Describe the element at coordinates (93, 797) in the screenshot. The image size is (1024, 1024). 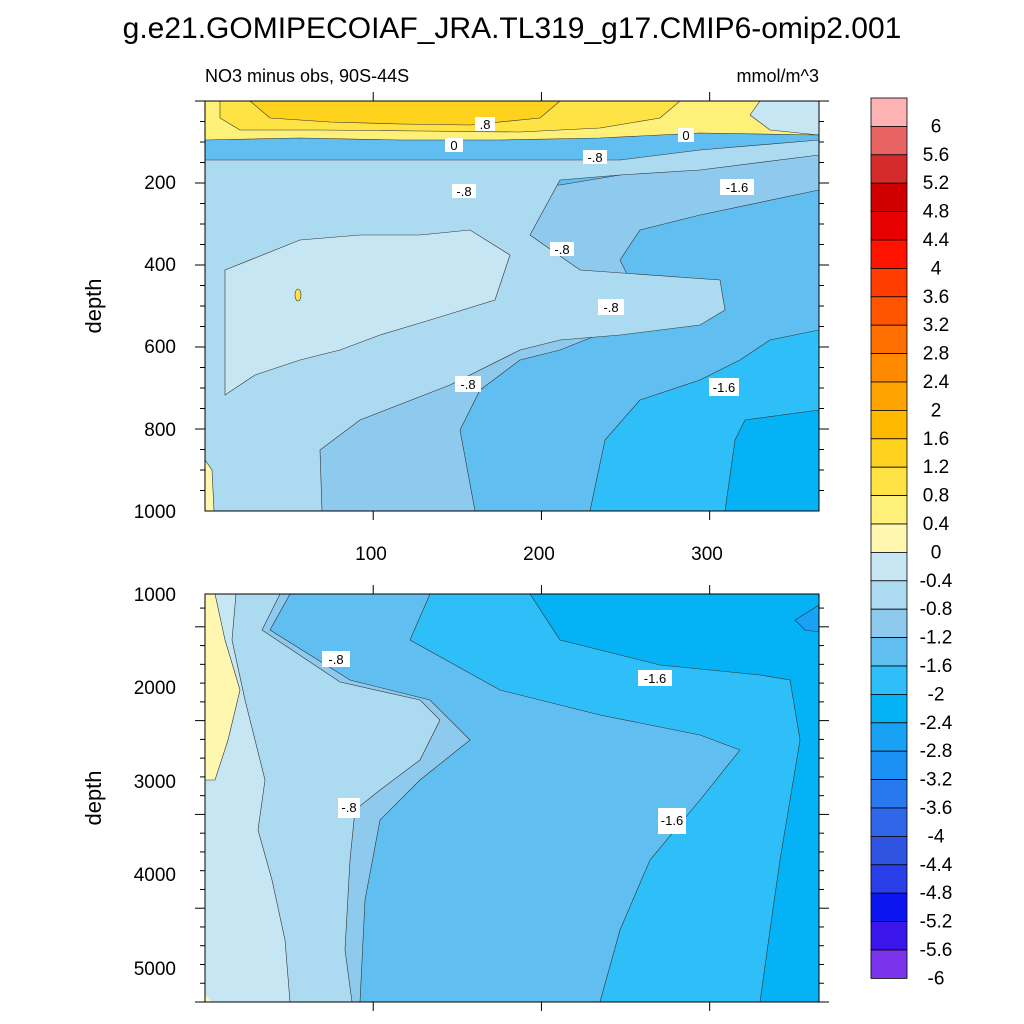
I see `lower-y-axis-label: depth` at that location.